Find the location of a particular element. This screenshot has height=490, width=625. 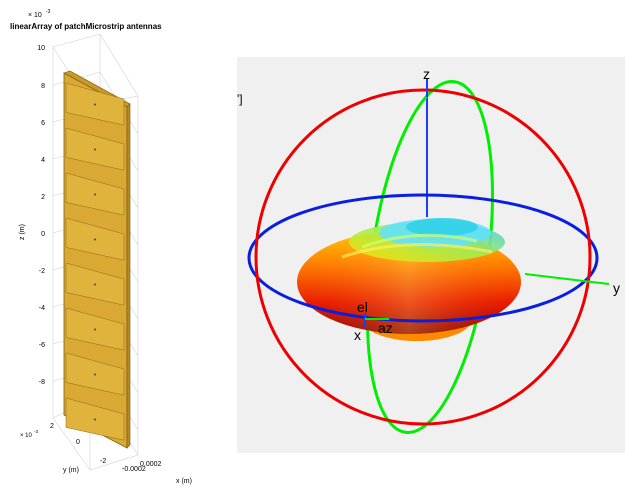

y-exponent-power: -3 is located at coordinates (36, 431).